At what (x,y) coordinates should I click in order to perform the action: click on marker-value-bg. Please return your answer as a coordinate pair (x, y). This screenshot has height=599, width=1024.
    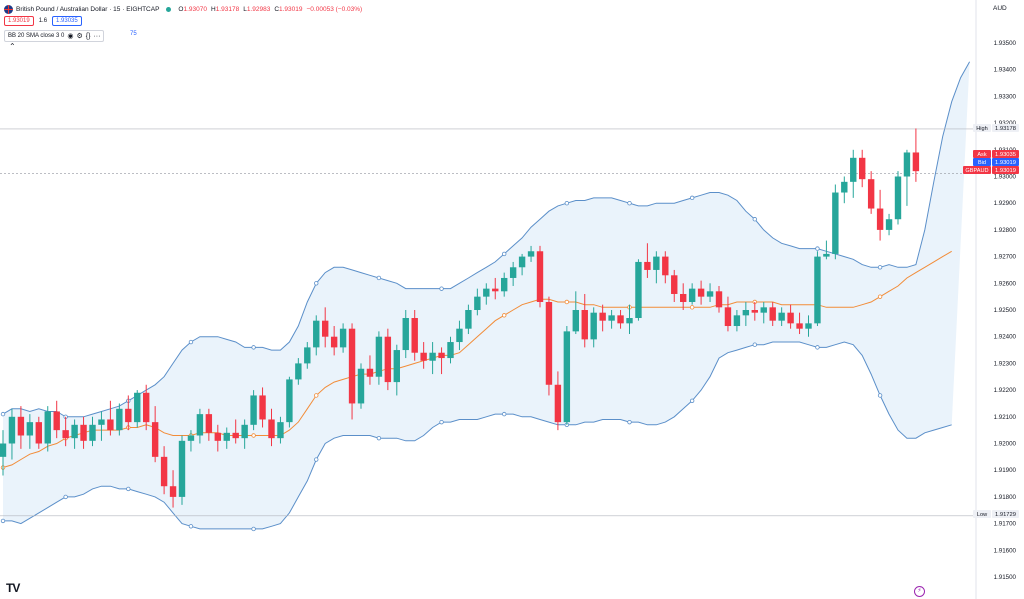
    Looking at the image, I should click on (1005, 514).